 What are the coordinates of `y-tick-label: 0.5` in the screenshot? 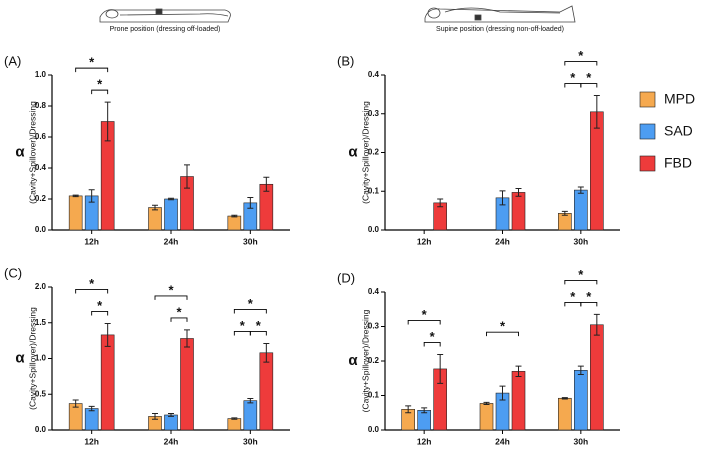 It's located at (41, 393).